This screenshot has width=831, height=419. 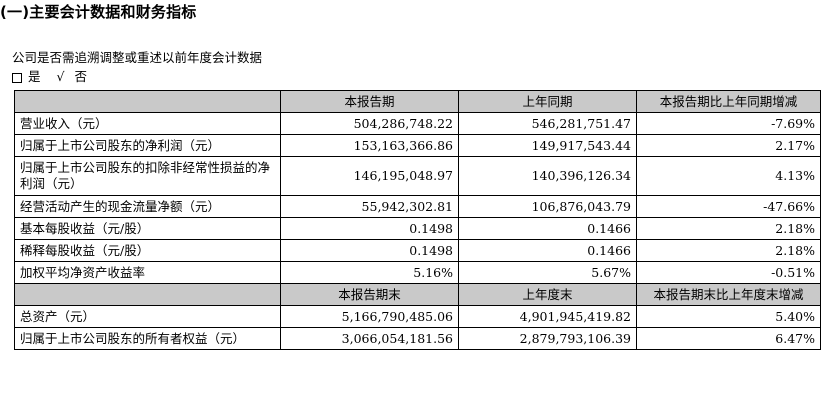 I want to click on prior-value: 106,876,043.79, so click(x=547, y=206).